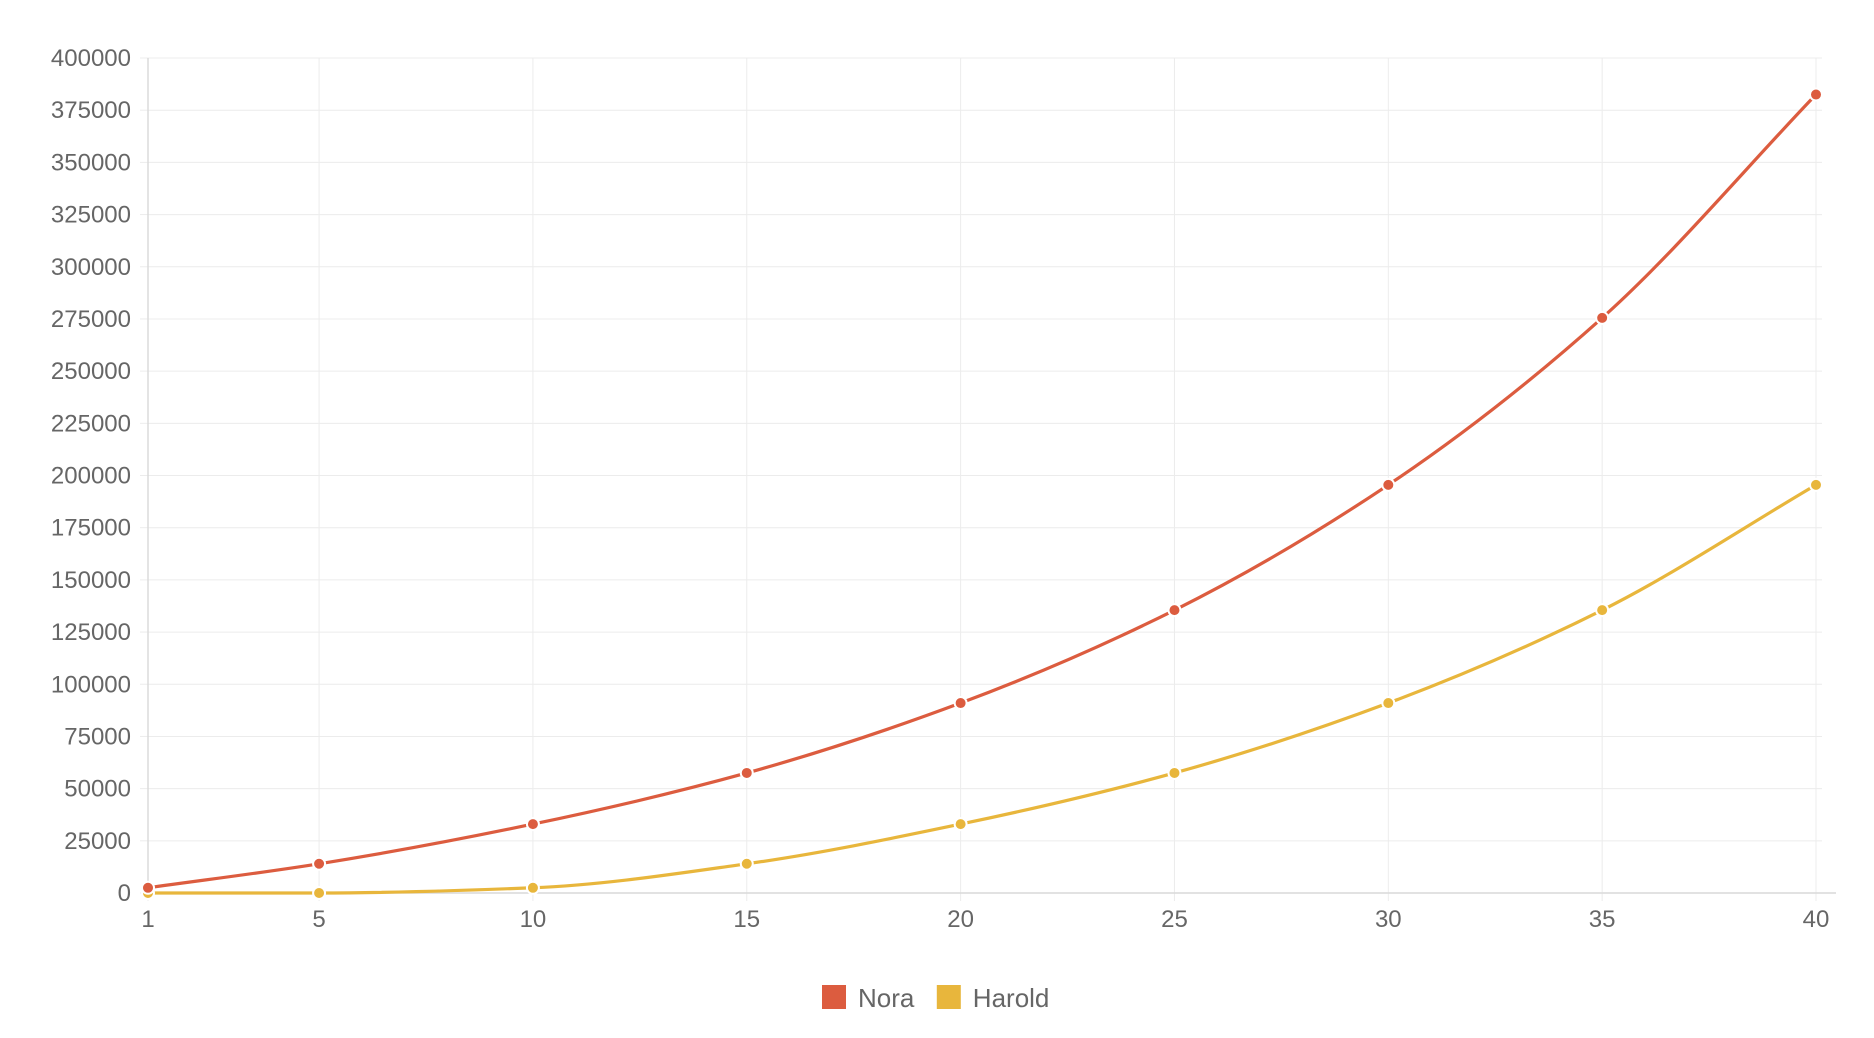  I want to click on y-tick-label: 350000, so click(91, 162).